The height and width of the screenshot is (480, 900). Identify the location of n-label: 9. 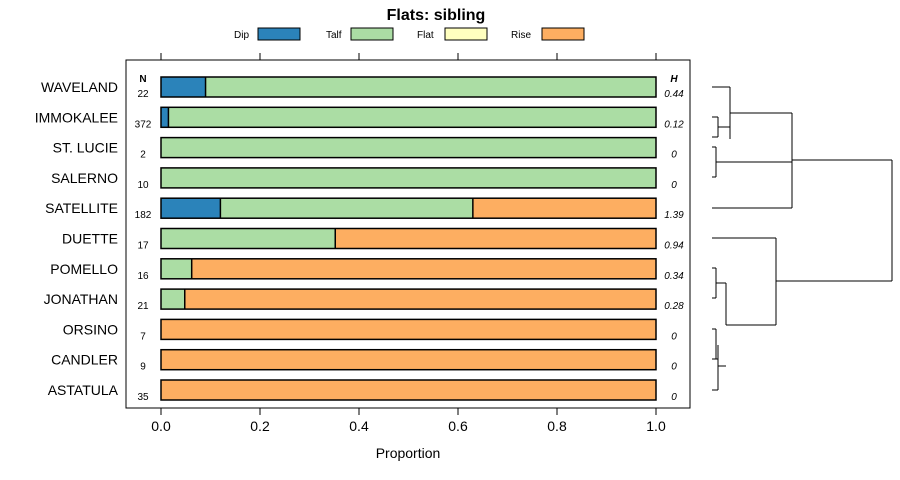
(143, 367).